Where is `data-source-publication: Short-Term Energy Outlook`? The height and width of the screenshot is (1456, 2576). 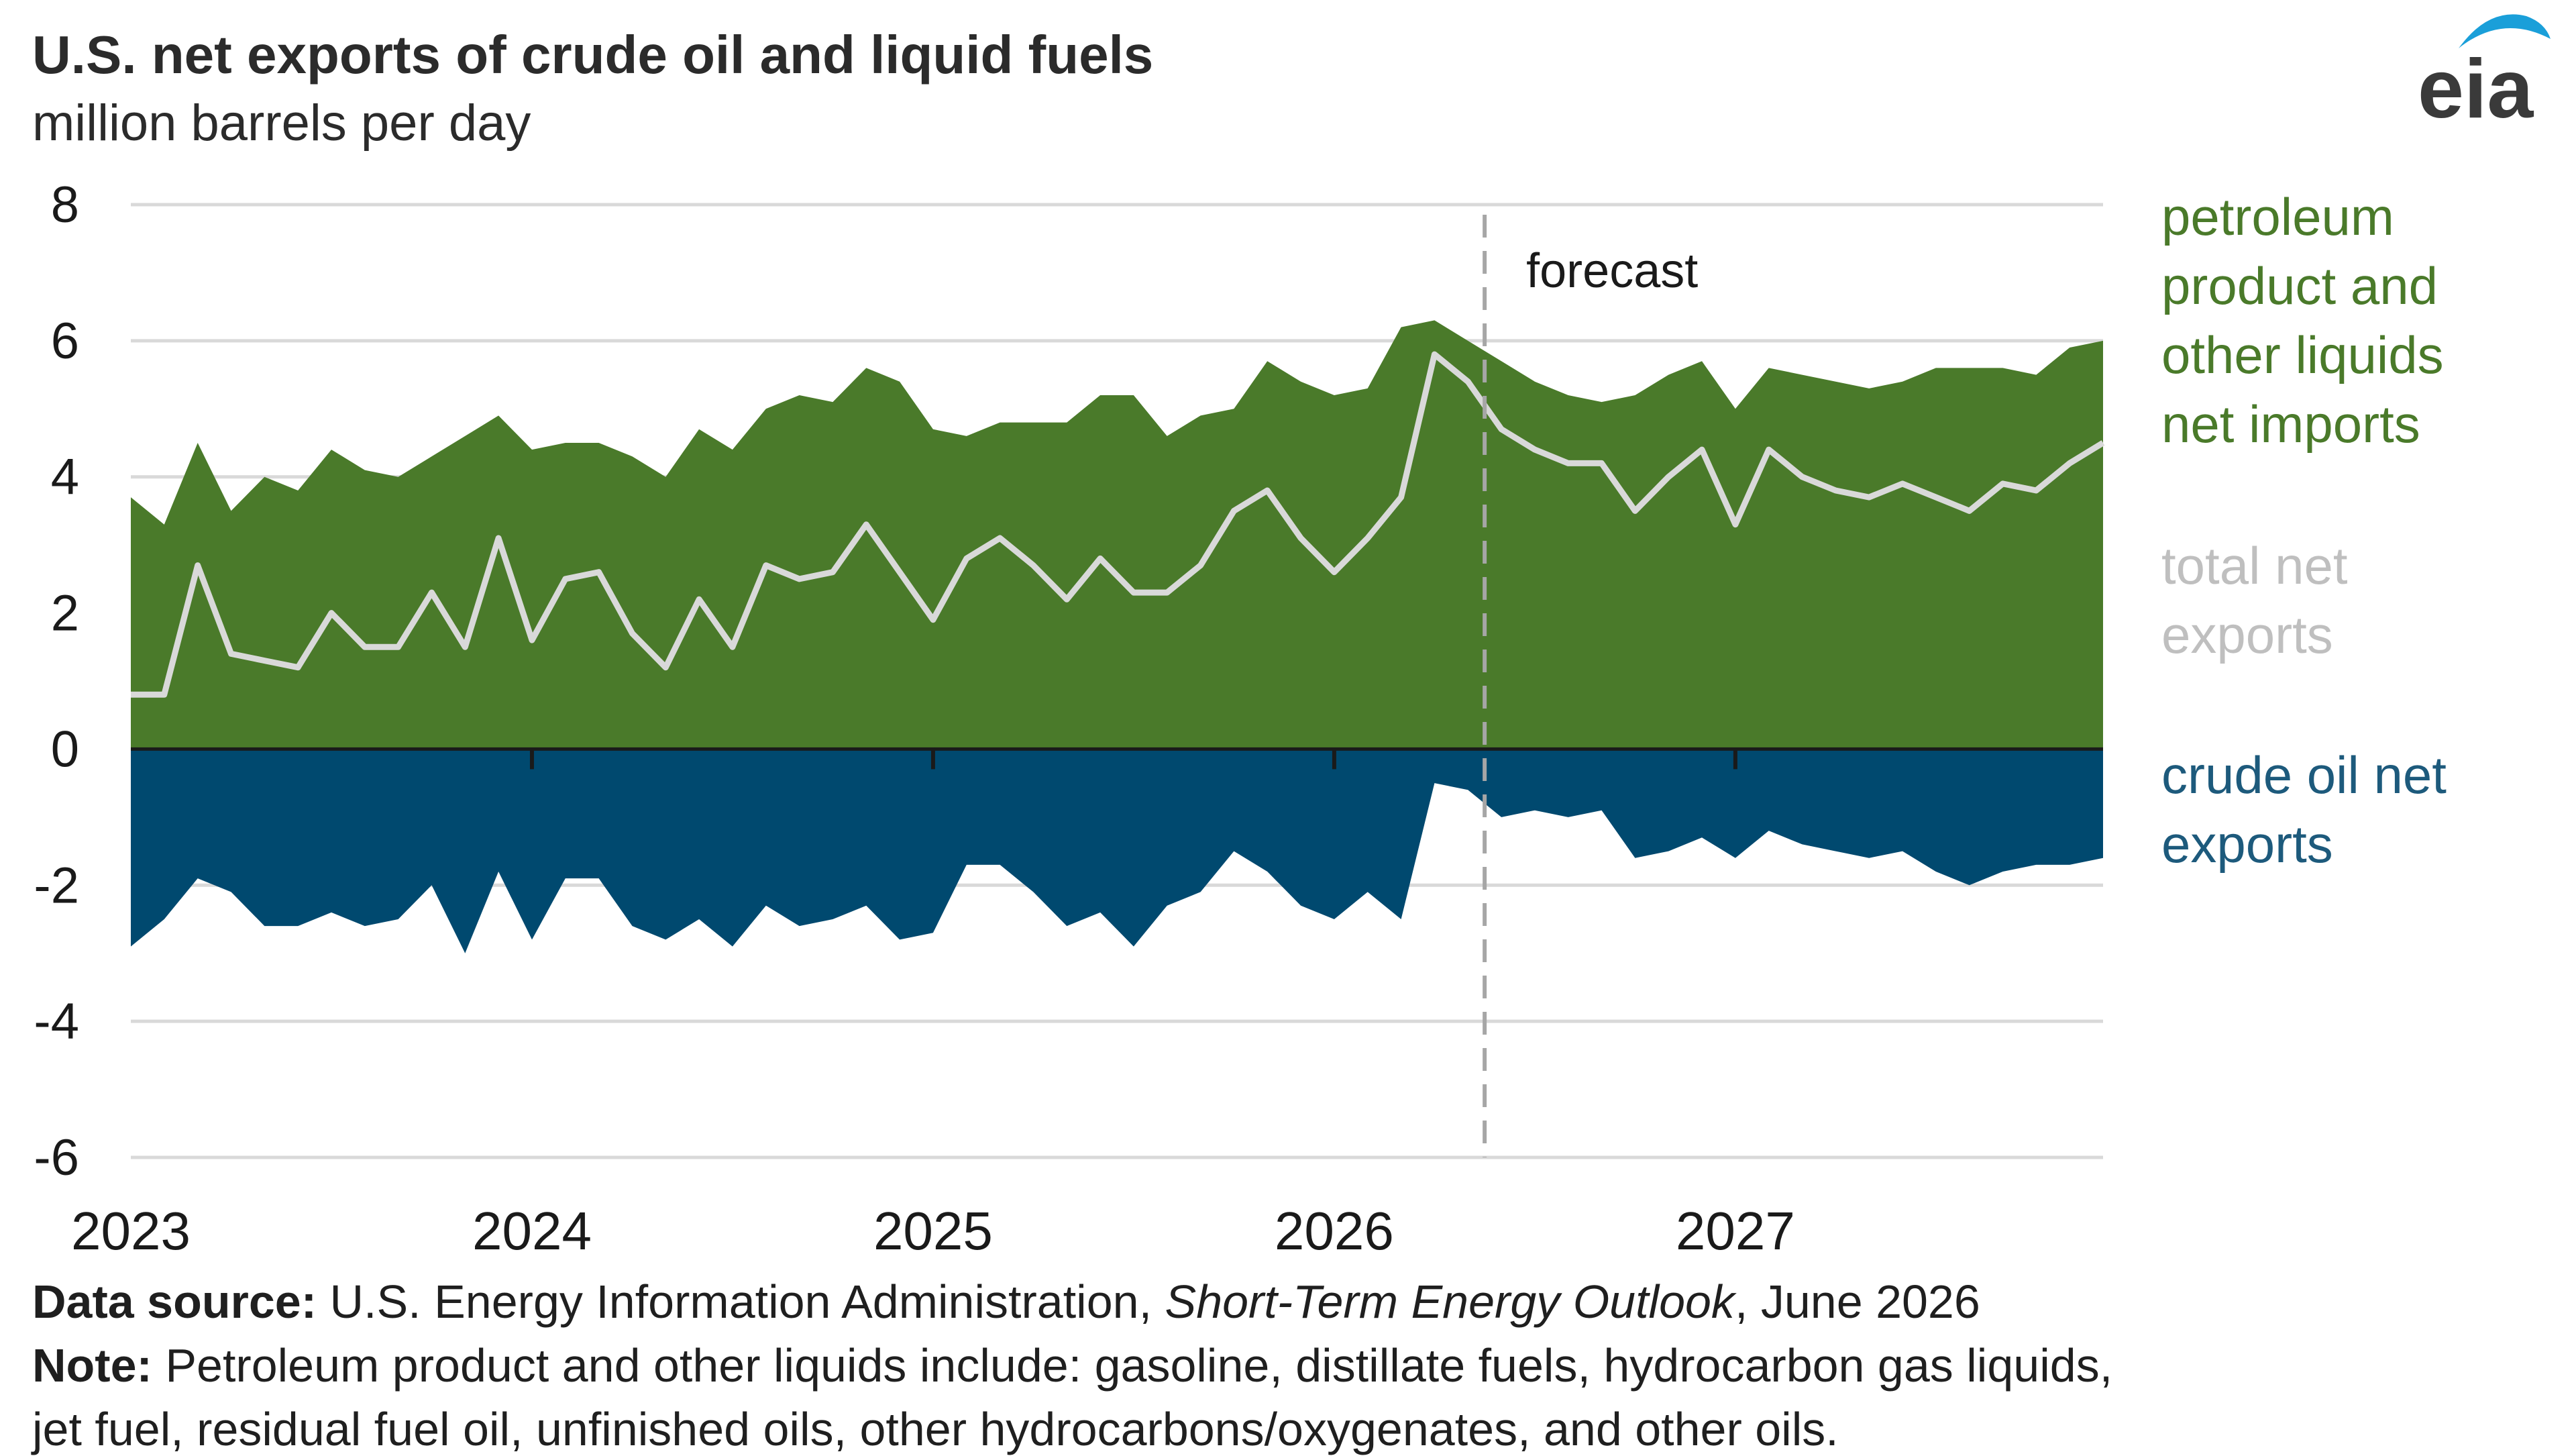
data-source-publication: Short-Term Energy Outlook is located at coordinates (1450, 1302).